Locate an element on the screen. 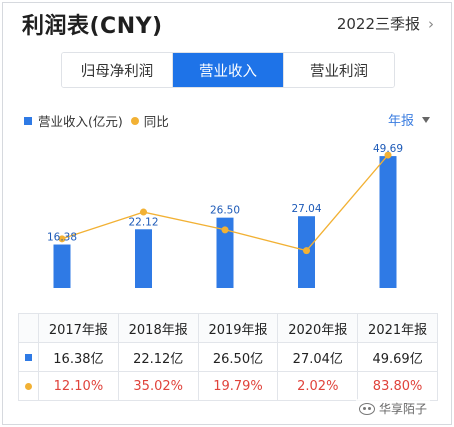 The image size is (454, 427). table-header-row: 2017年报 2018年报 2019年报 2020年报 2021年报 is located at coordinates (228, 328).